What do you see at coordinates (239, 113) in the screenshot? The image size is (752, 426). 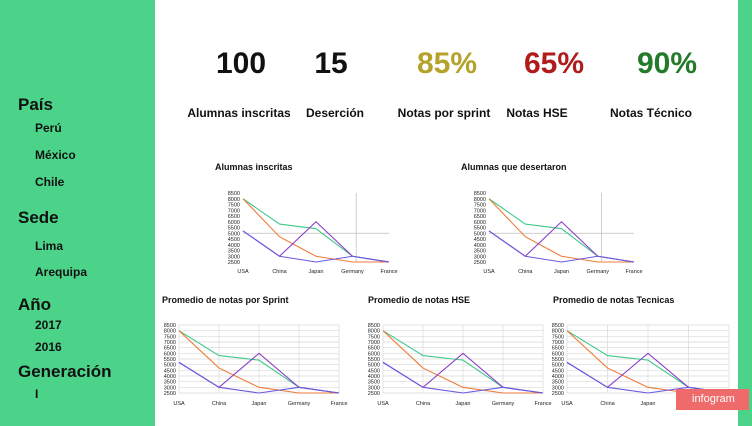 I see `kpi-label-inscritas: Alumnas inscritas` at bounding box center [239, 113].